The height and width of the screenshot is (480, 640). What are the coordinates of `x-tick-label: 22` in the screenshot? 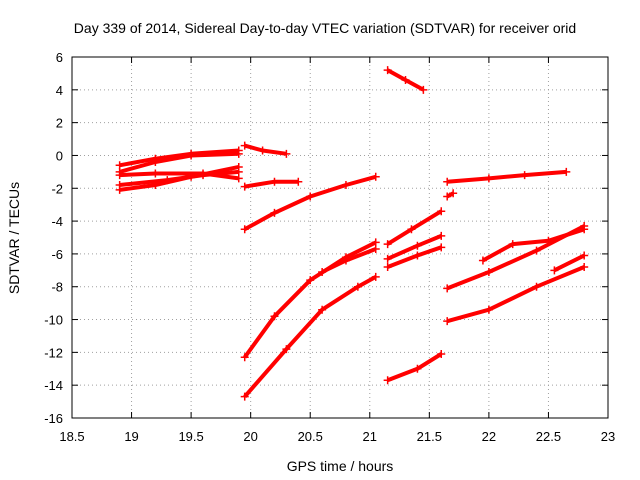 It's located at (489, 436).